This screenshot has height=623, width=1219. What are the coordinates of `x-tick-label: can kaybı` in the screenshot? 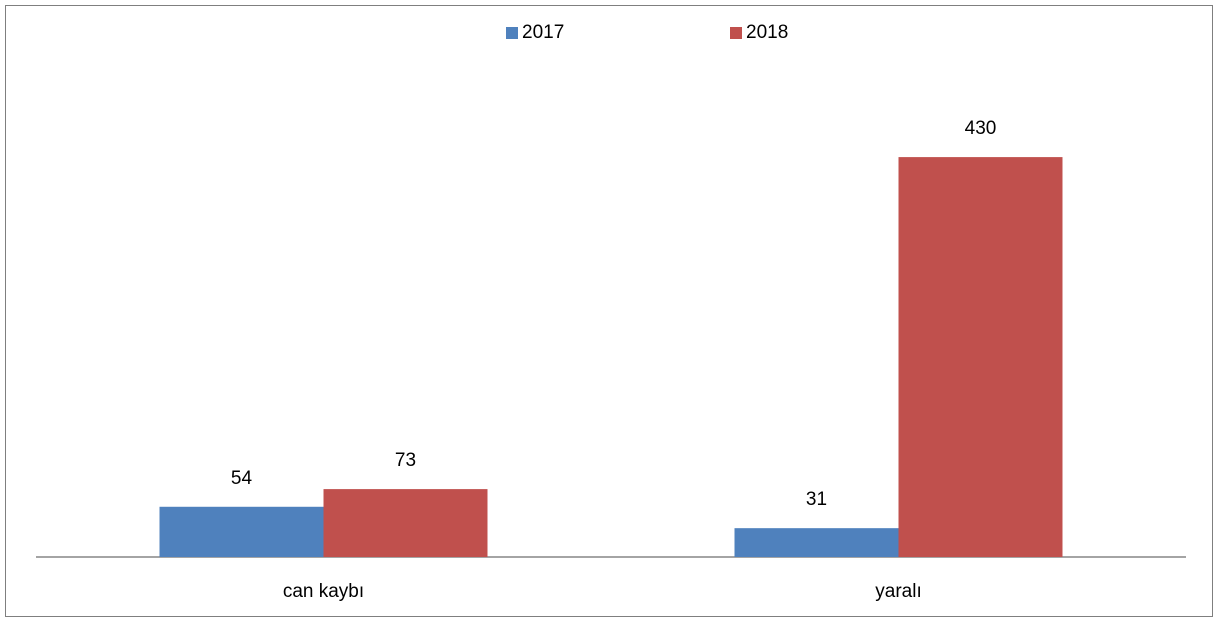 It's located at (323, 591).